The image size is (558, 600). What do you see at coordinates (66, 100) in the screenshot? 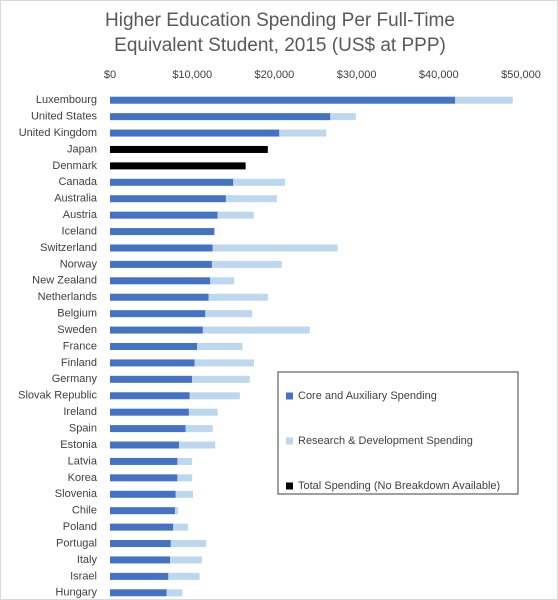
I see `y-tick-label: Luxembourg` at bounding box center [66, 100].